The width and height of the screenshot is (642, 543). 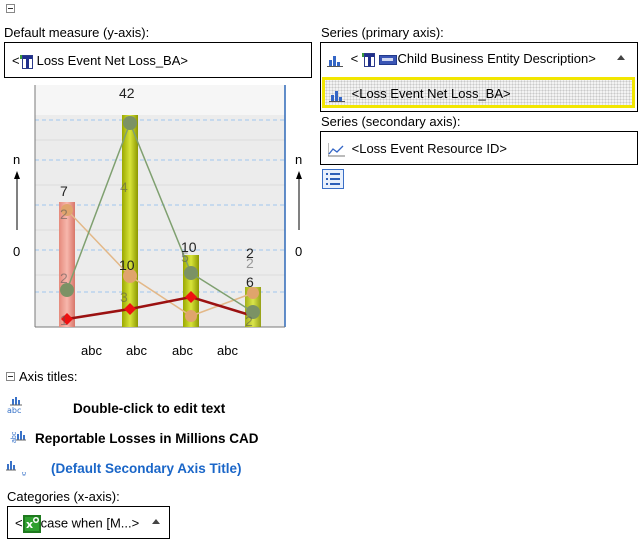 What do you see at coordinates (146, 468) in the screenshot?
I see `y2-axis-title: (Default Secondary Axis Title)` at bounding box center [146, 468].